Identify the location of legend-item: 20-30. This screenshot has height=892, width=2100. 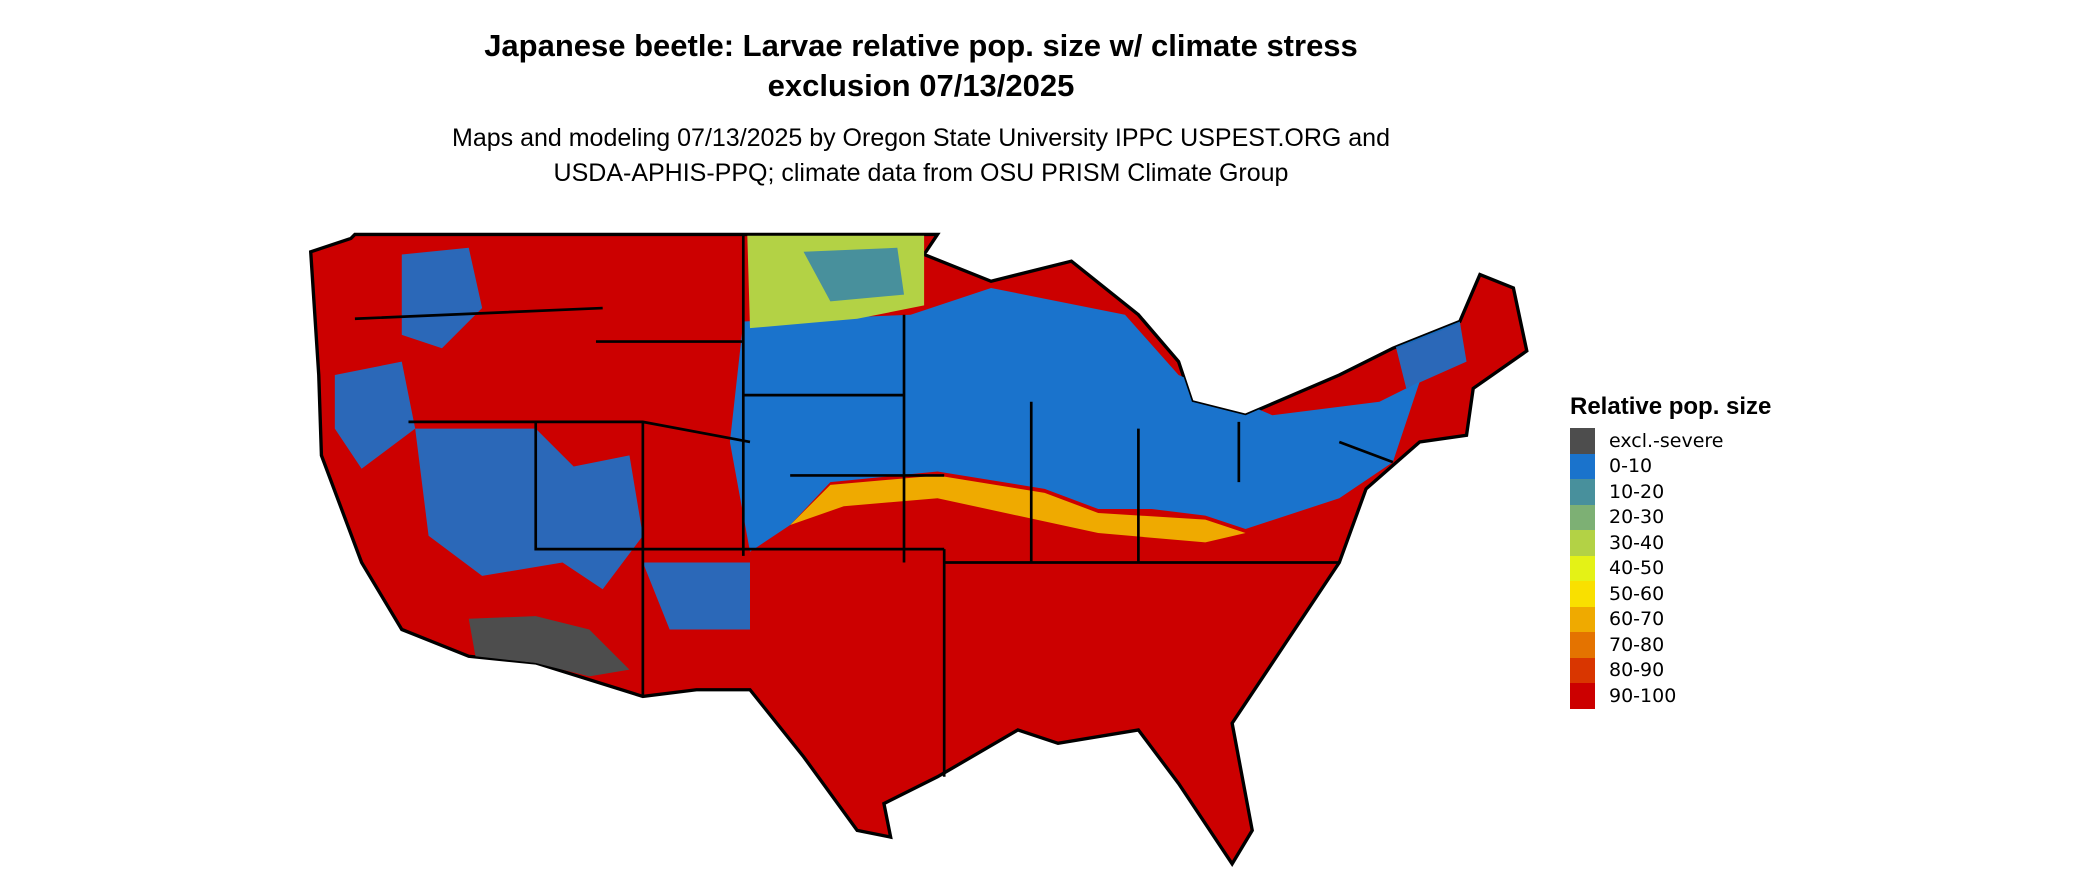
(1670, 517).